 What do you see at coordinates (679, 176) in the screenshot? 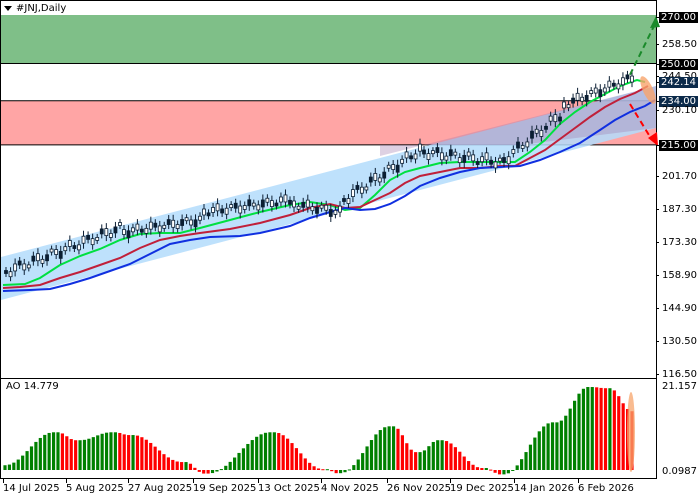
I see `price-axis-label: 201.70` at bounding box center [679, 176].